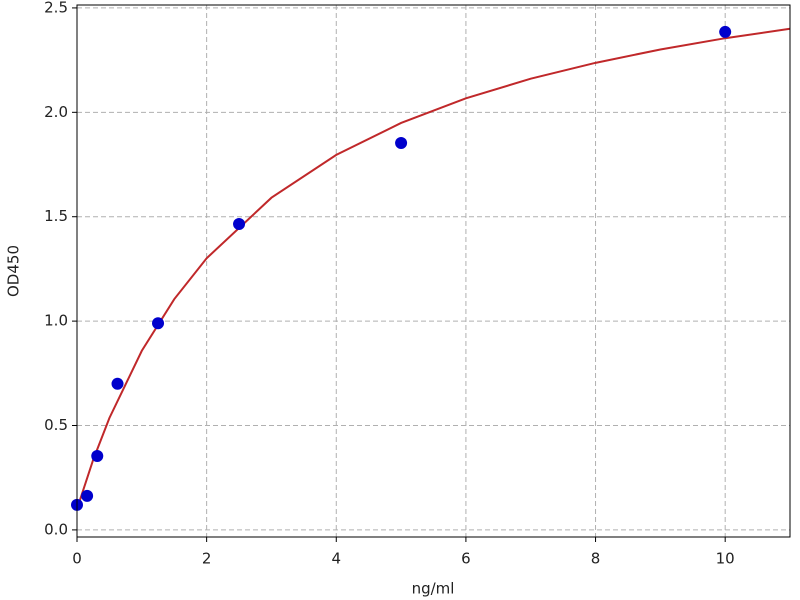 Image resolution: width=800 pixels, height=600 pixels. Describe the element at coordinates (56, 321) in the screenshot. I see `y-tick-label: 1.0` at that location.